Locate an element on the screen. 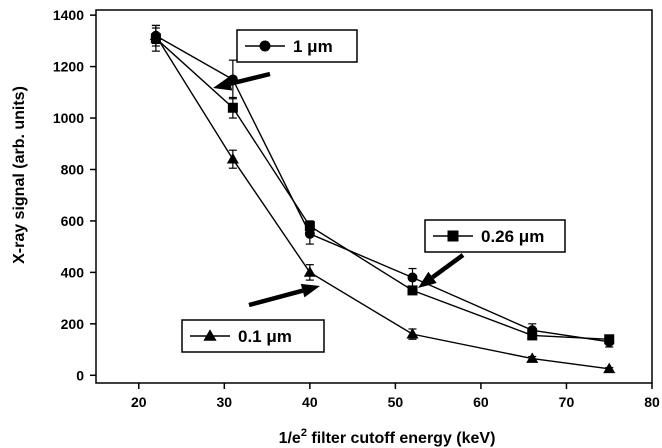 The image size is (662, 448). legend-label: 0.26 μm is located at coordinates (512, 236).